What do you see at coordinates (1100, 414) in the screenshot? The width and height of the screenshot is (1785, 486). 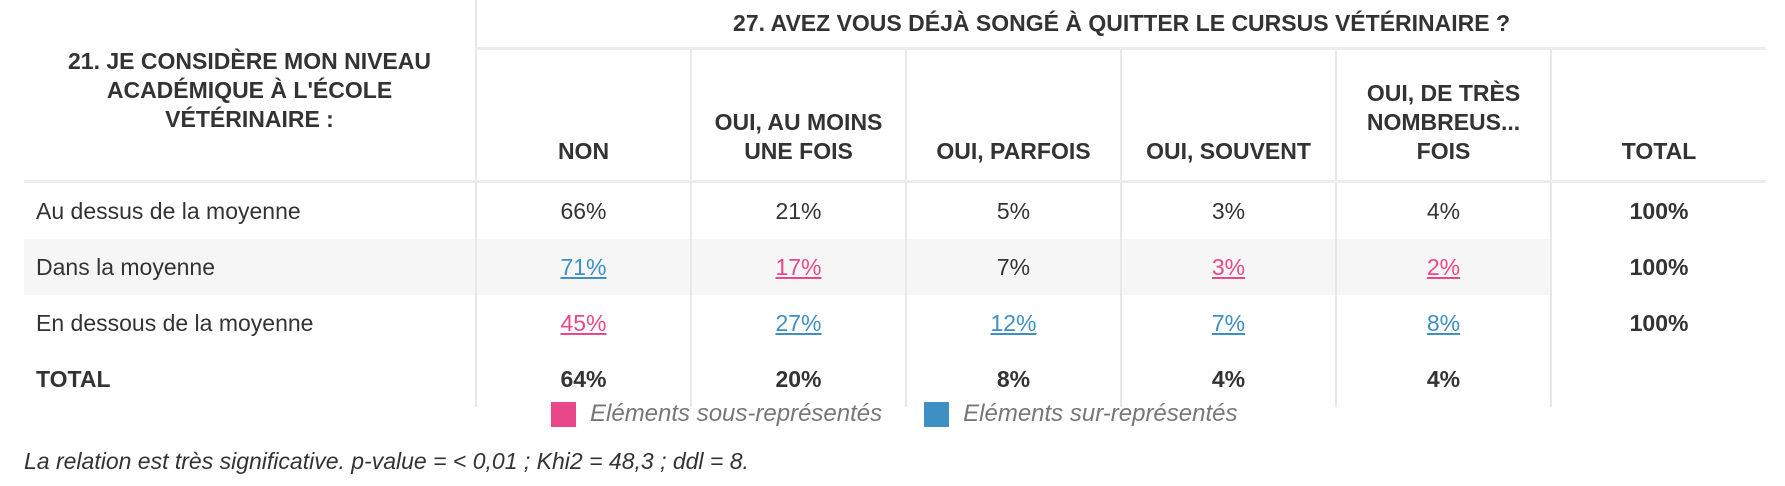 I see `legend-over-label: Eléments sur-représentés` at bounding box center [1100, 414].